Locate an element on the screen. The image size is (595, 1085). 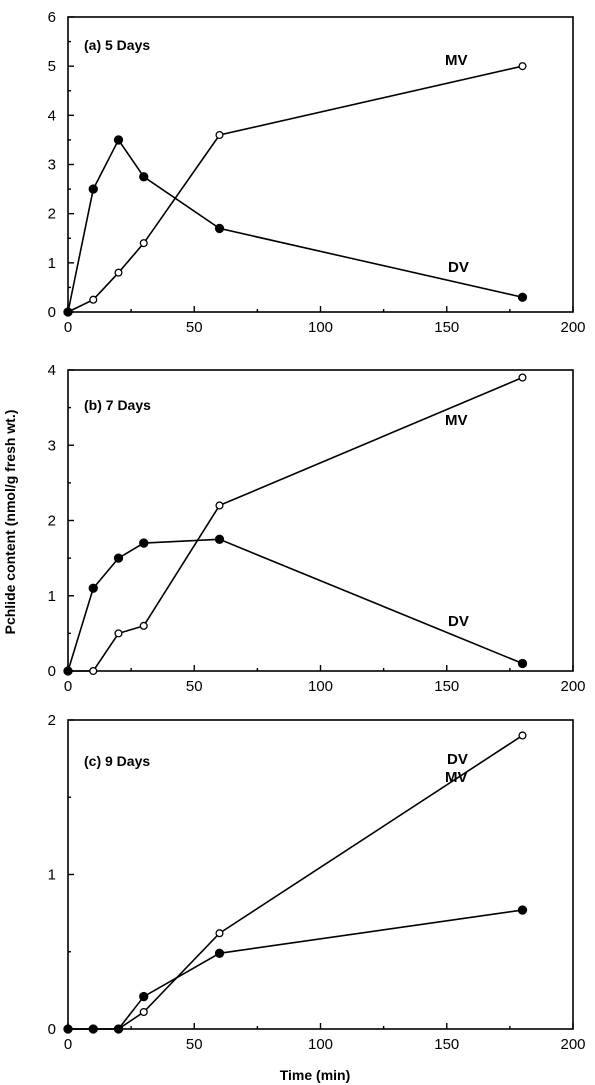
panel-c-x-tick-label: 50 is located at coordinates (194, 1044).